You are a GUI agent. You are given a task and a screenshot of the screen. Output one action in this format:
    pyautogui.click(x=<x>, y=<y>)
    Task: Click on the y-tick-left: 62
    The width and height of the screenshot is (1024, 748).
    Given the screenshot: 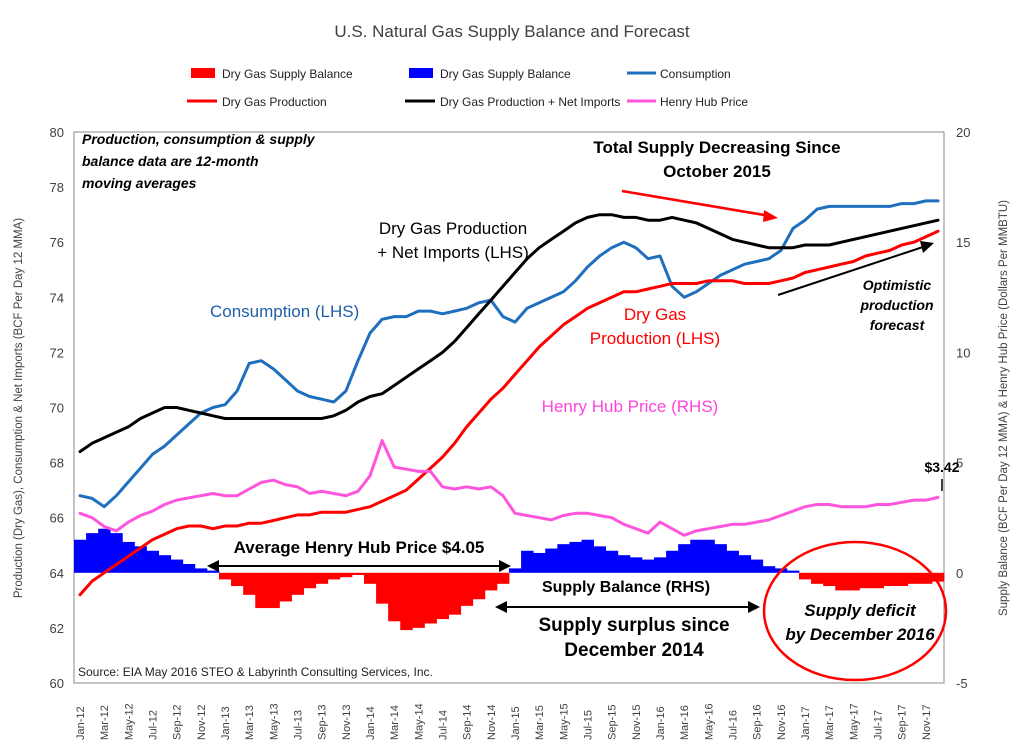 What is the action you would take?
    pyautogui.click(x=57, y=628)
    